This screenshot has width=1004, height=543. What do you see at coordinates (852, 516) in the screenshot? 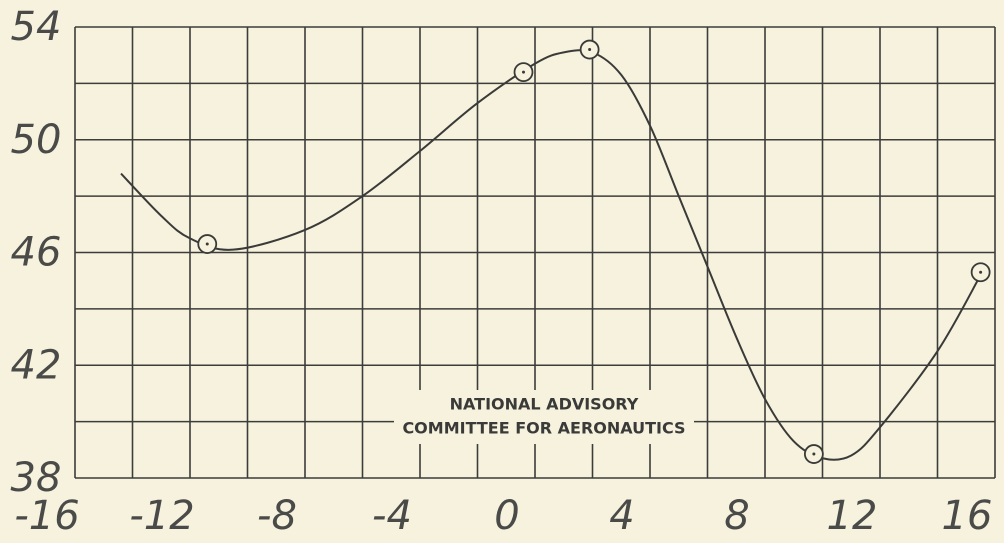
I see `x-tick-label: 12` at bounding box center [852, 516].